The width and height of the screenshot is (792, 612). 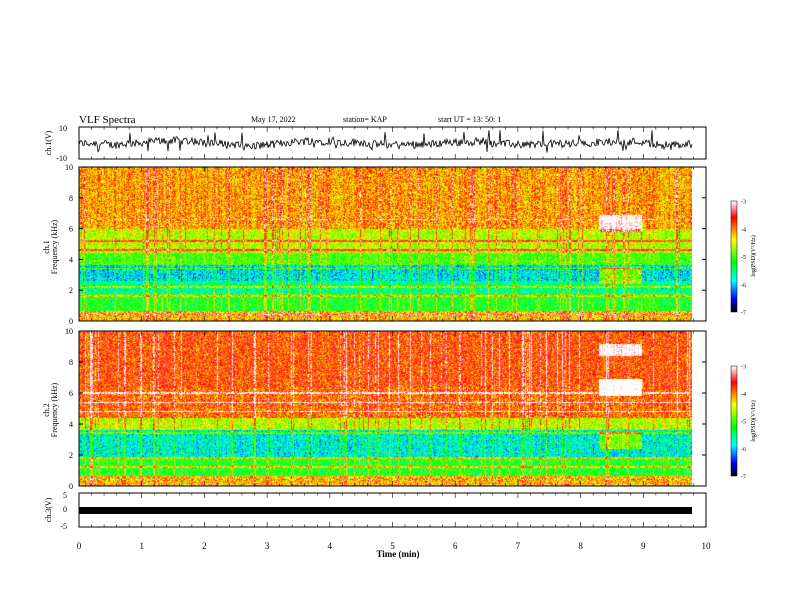 I want to click on colorbar-2-label: log(PSD)(V²/Hz), so click(x=753, y=420).